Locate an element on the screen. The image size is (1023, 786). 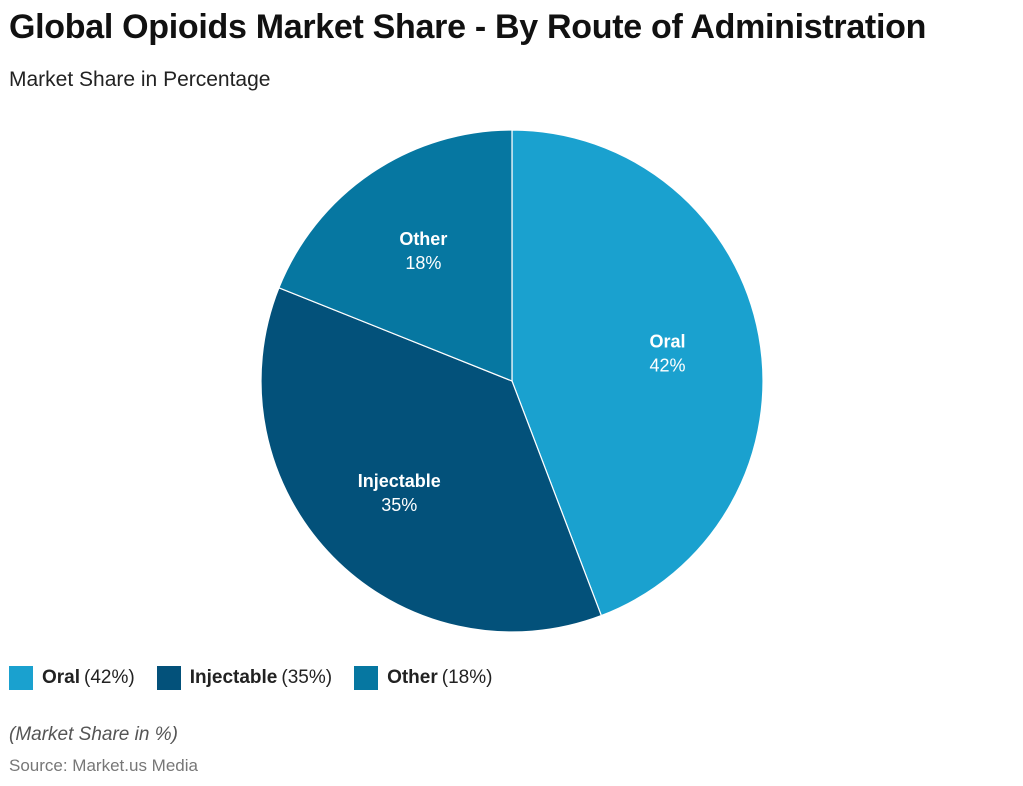
slice-label: Oral is located at coordinates (668, 341).